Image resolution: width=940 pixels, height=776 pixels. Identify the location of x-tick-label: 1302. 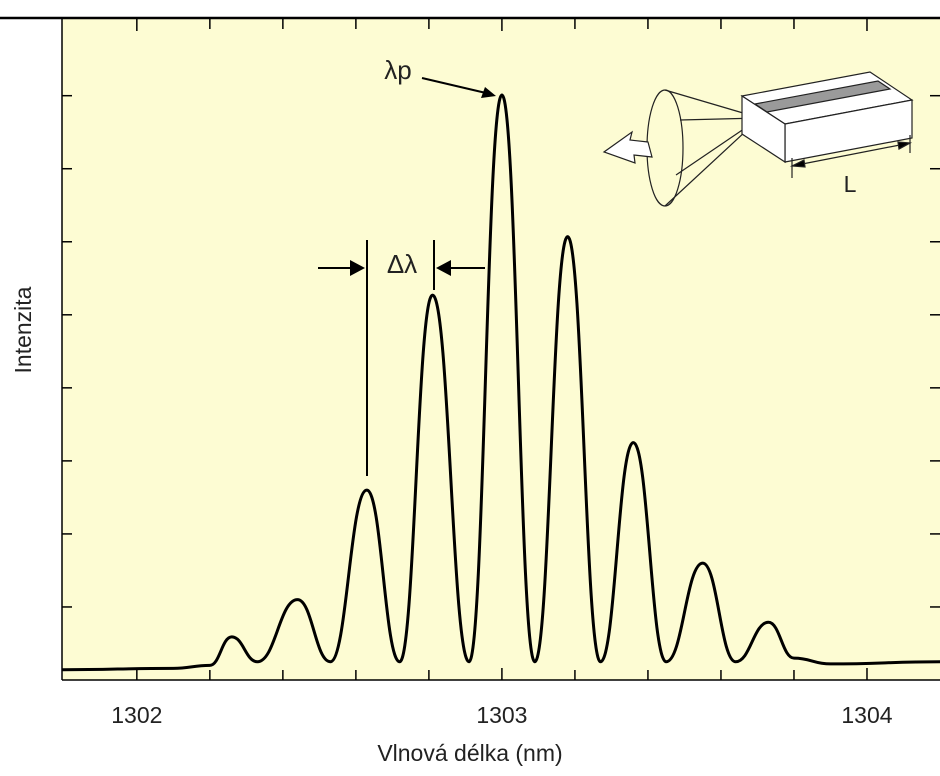
(136, 715).